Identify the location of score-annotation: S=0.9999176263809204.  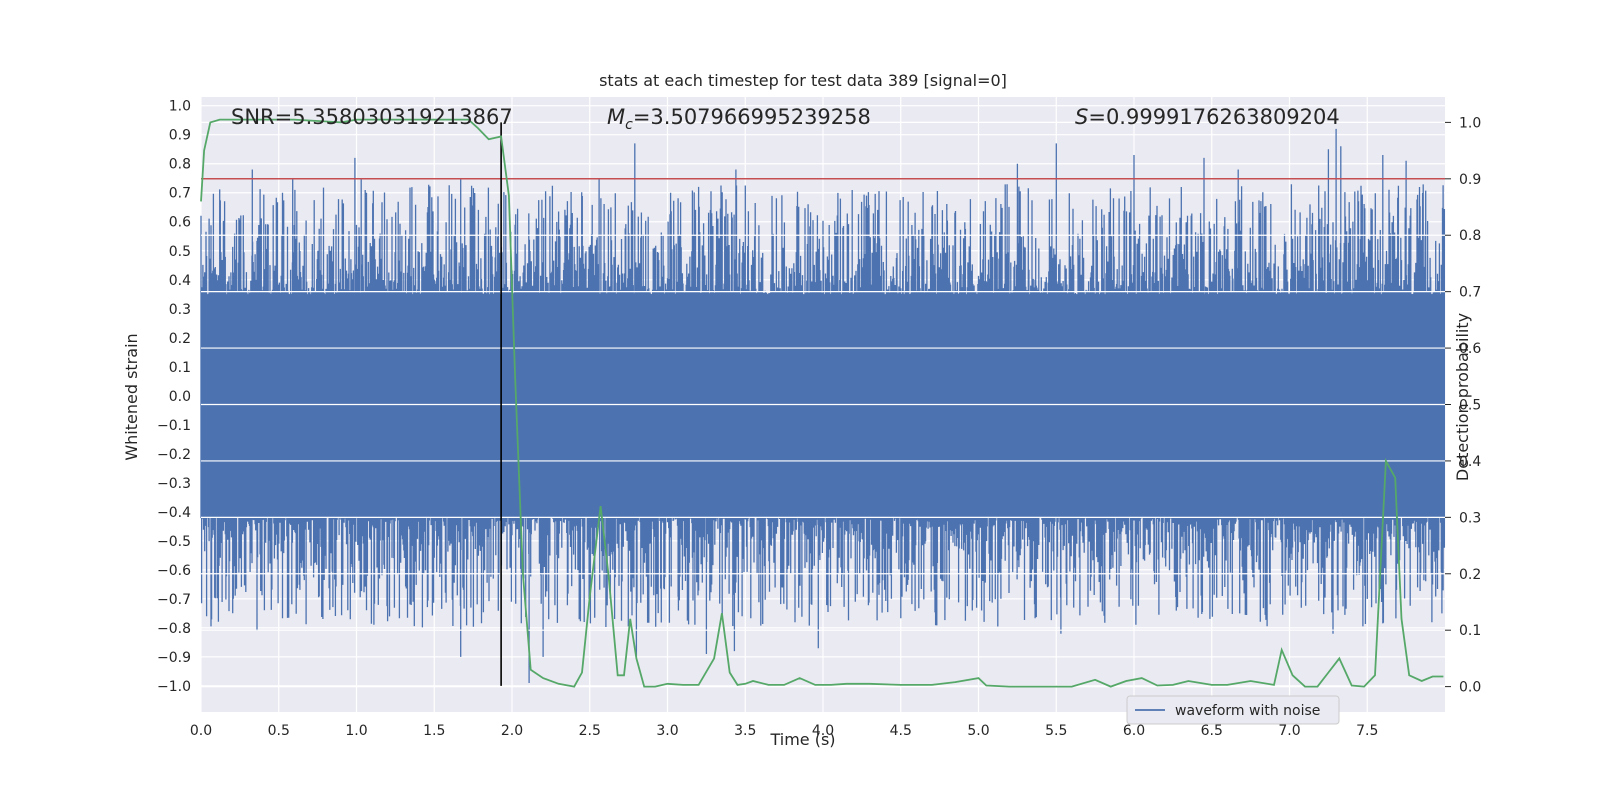
(1207, 117).